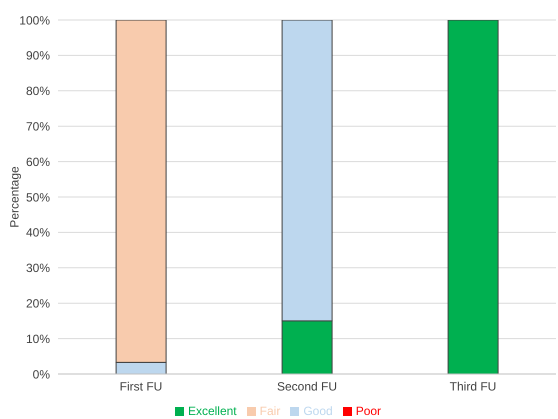 The height and width of the screenshot is (419, 558). What do you see at coordinates (141, 387) in the screenshot?
I see `x-tick-label: First FU` at bounding box center [141, 387].